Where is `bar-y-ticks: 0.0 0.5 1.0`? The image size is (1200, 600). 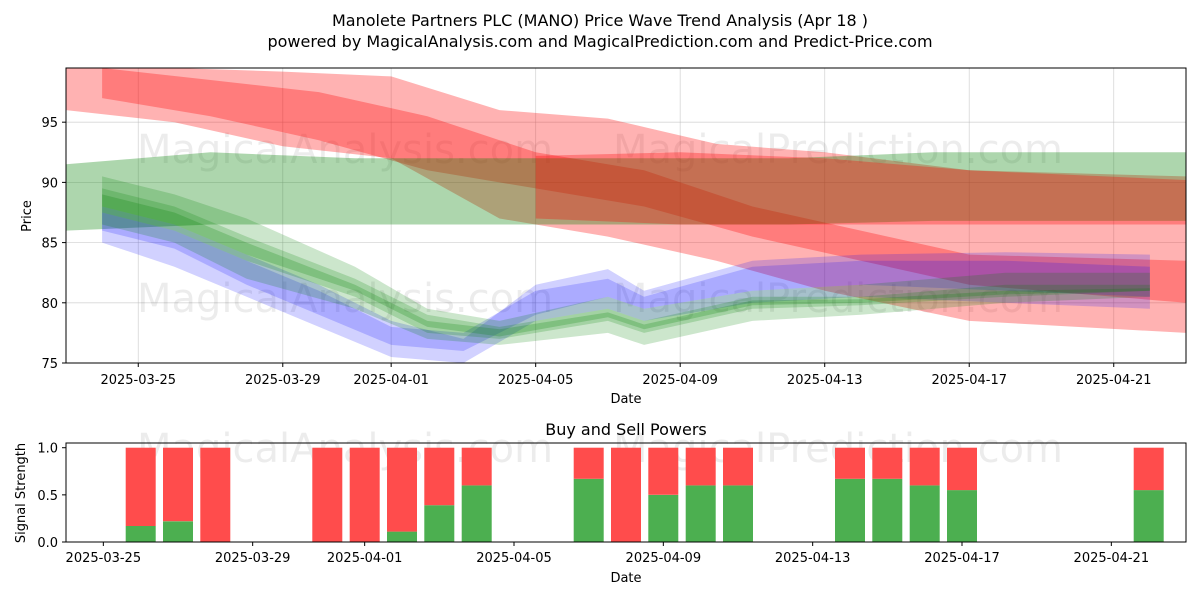 bar-y-ticks: 0.0 0.5 1.0 is located at coordinates (51, 496).